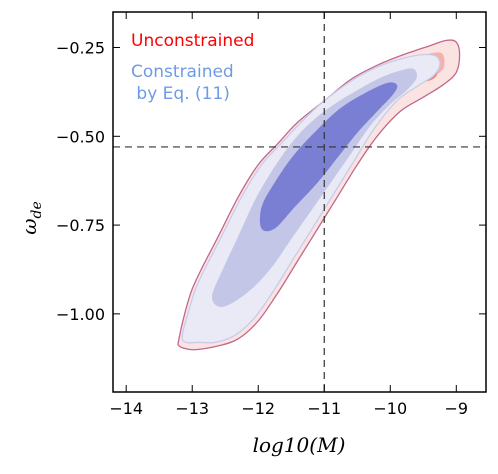 This screenshot has height=474, width=498. Describe the element at coordinates (456, 408) in the screenshot. I see `x-tick-label: −9` at that location.